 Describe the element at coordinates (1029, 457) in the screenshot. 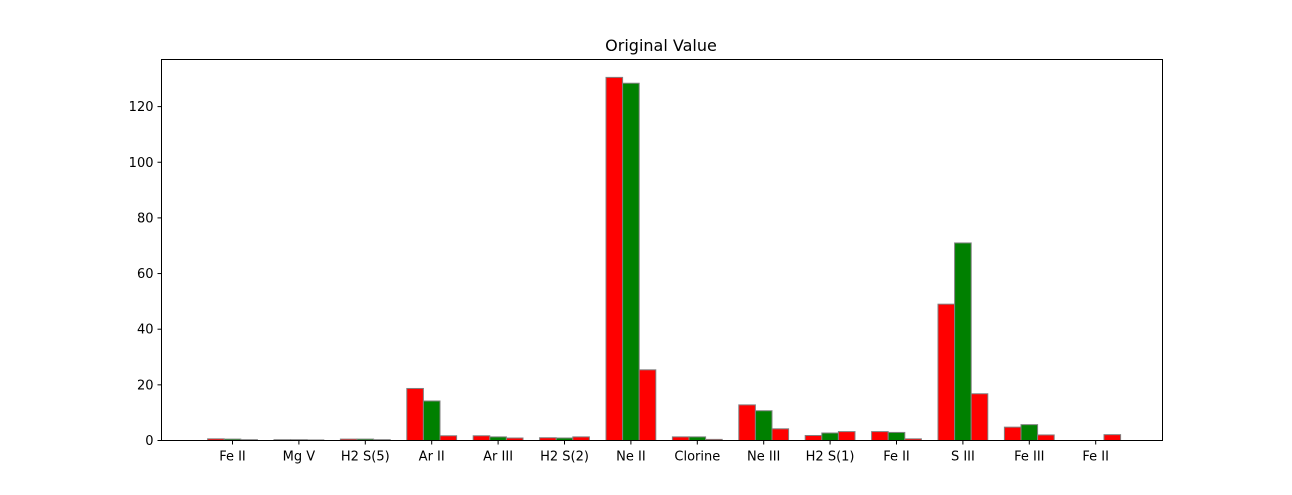

I see `x-tick-label: Fe III` at that location.